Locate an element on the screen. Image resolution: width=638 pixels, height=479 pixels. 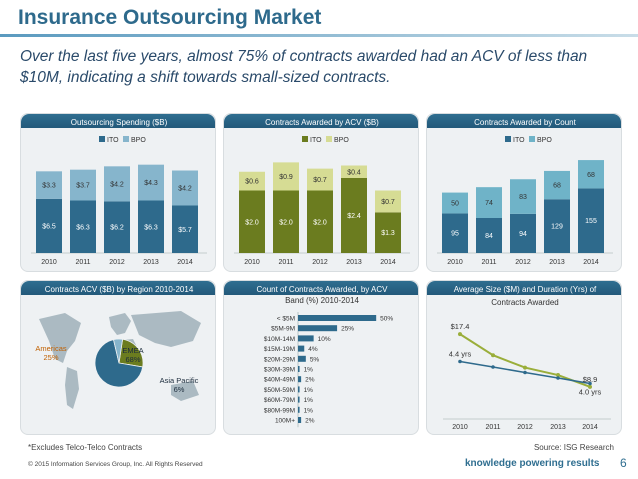
point-average-size-2013 is located at coordinates (558, 375).